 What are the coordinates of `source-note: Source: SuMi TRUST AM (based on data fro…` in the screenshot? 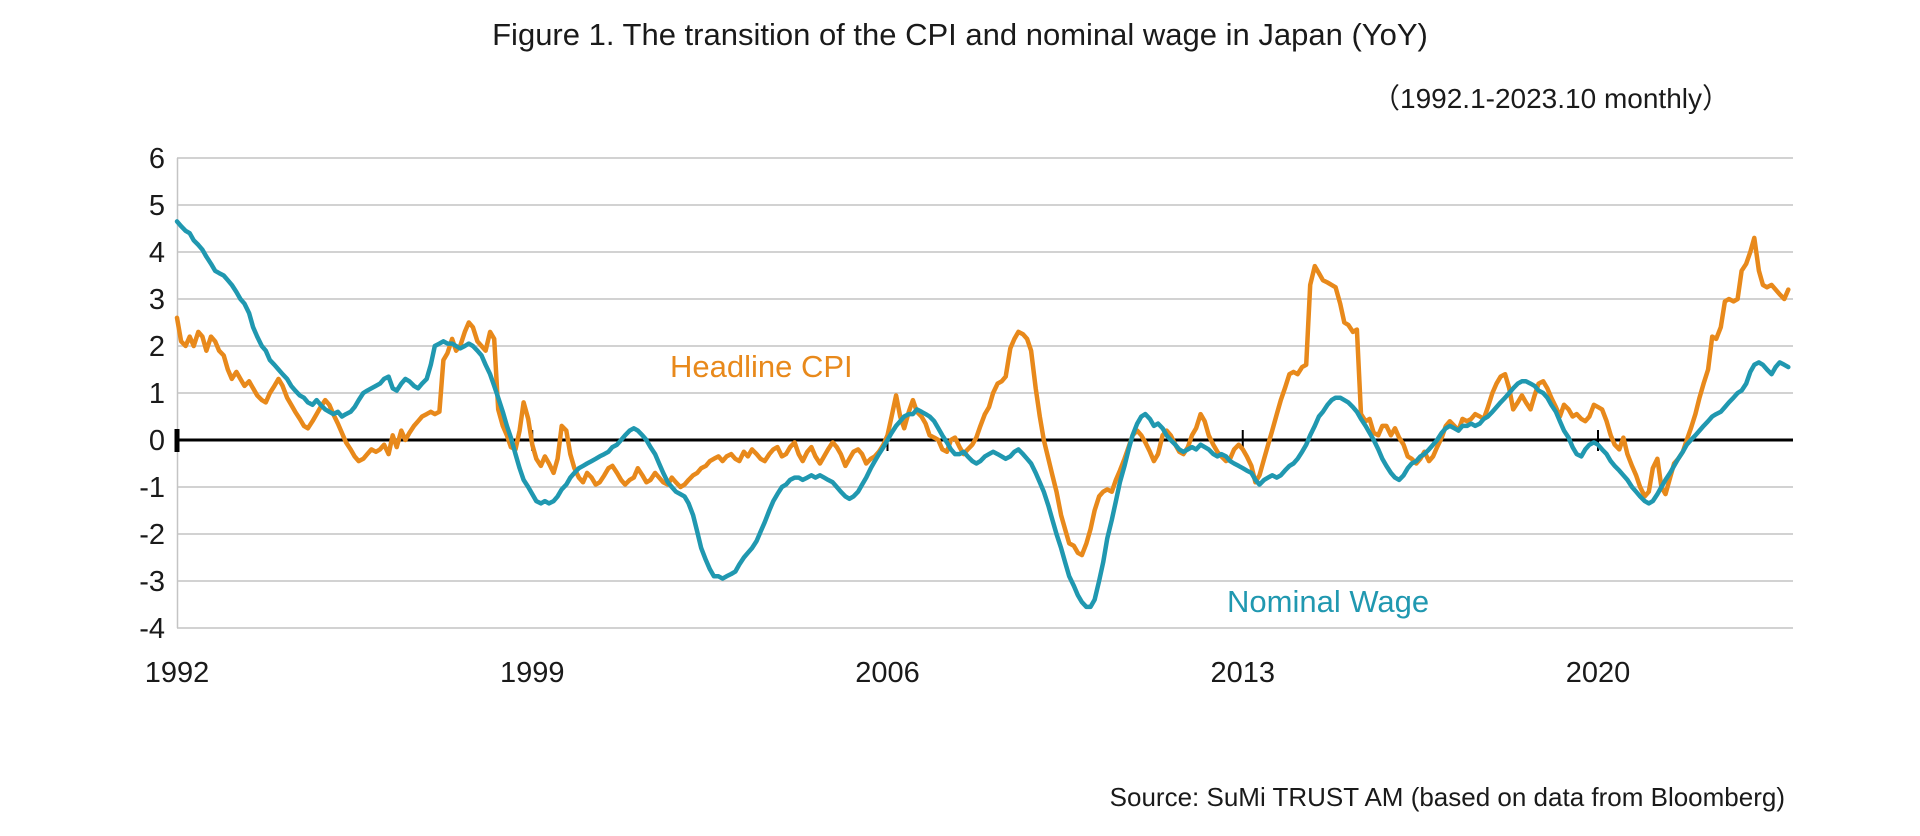 It's located at (1447, 797).